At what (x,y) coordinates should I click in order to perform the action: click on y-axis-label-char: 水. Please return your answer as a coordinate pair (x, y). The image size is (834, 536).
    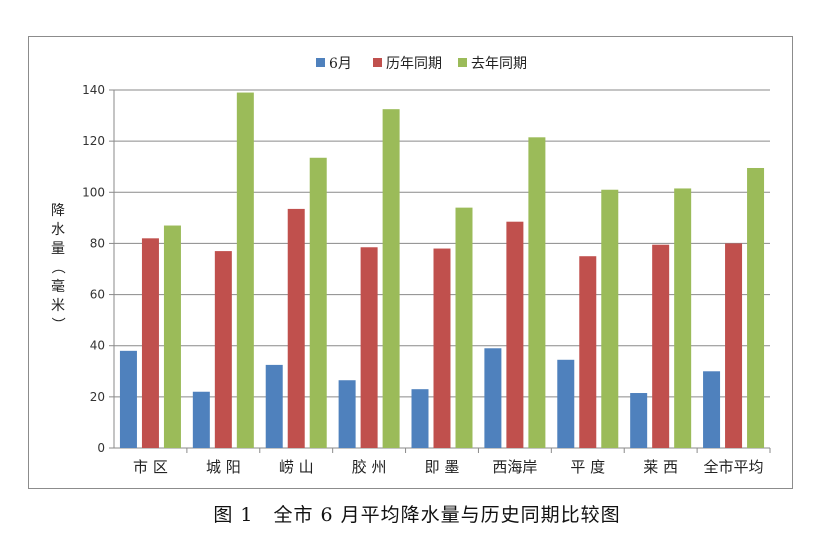
    Looking at the image, I should click on (58, 230).